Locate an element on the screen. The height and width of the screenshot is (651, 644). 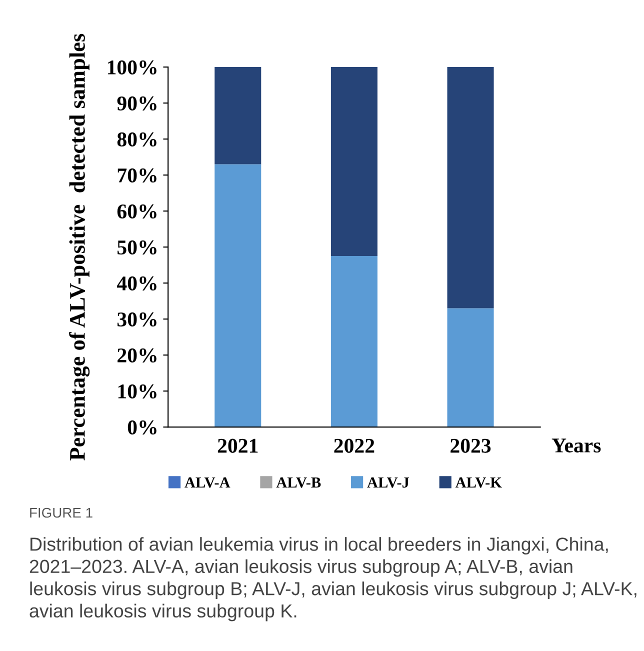
legend-label: ALV-K is located at coordinates (478, 482).